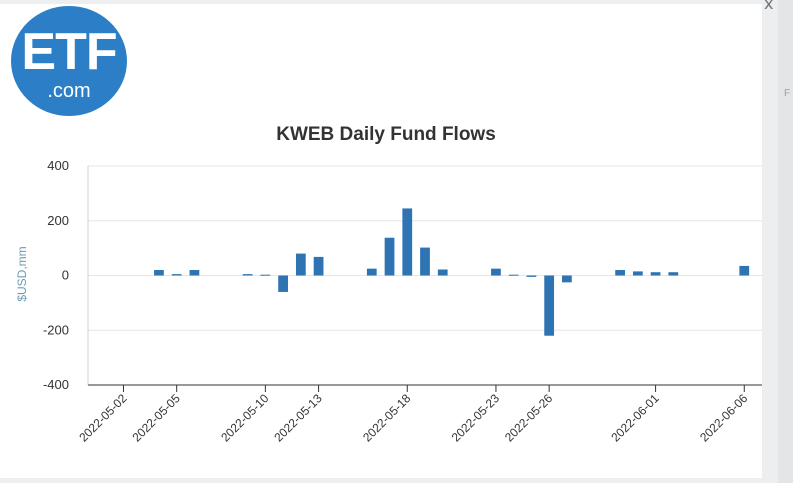  What do you see at coordinates (69, 52) in the screenshot?
I see `logo-primary-text: ETF` at bounding box center [69, 52].